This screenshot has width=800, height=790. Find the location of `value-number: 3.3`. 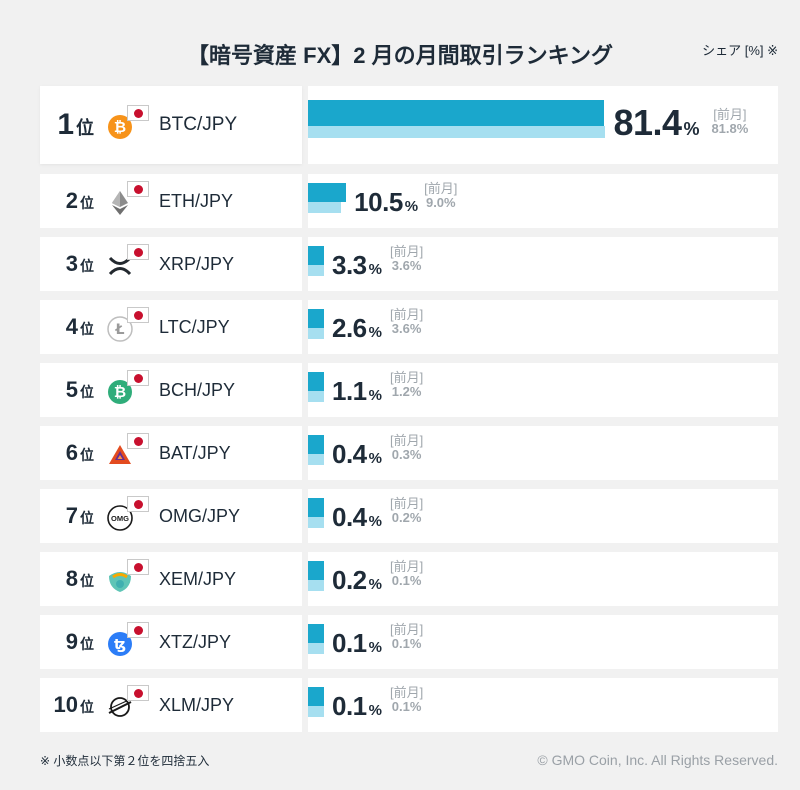

value-number: 3.3 is located at coordinates (349, 265).